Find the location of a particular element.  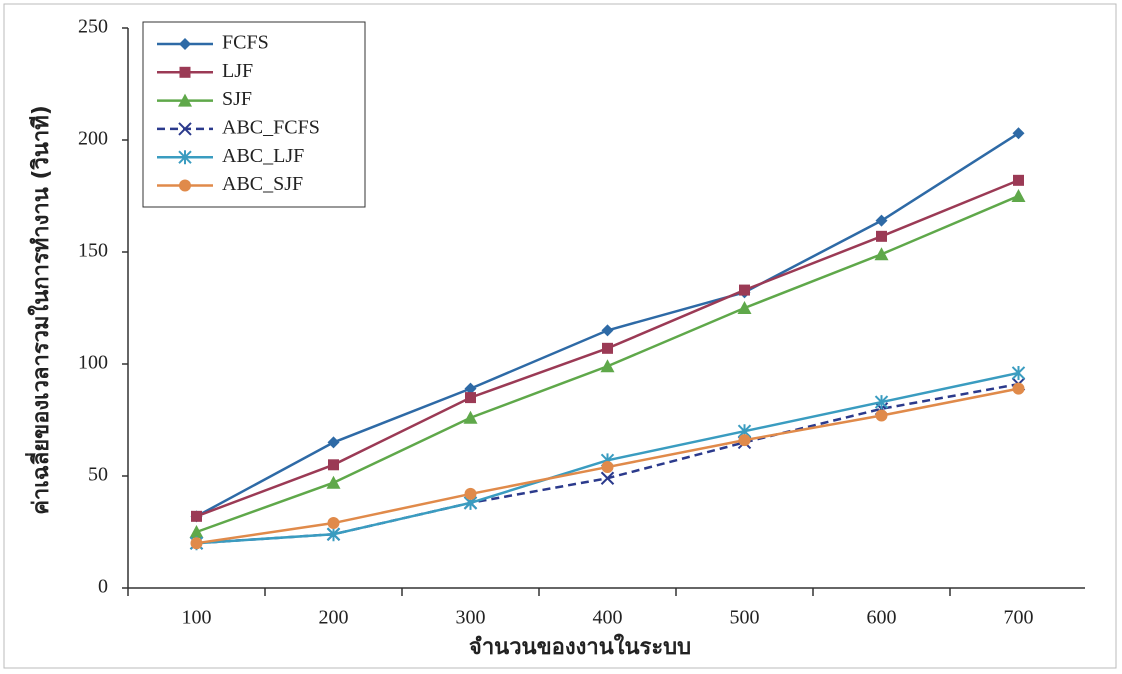

x-tick-label: 300 is located at coordinates (471, 618).